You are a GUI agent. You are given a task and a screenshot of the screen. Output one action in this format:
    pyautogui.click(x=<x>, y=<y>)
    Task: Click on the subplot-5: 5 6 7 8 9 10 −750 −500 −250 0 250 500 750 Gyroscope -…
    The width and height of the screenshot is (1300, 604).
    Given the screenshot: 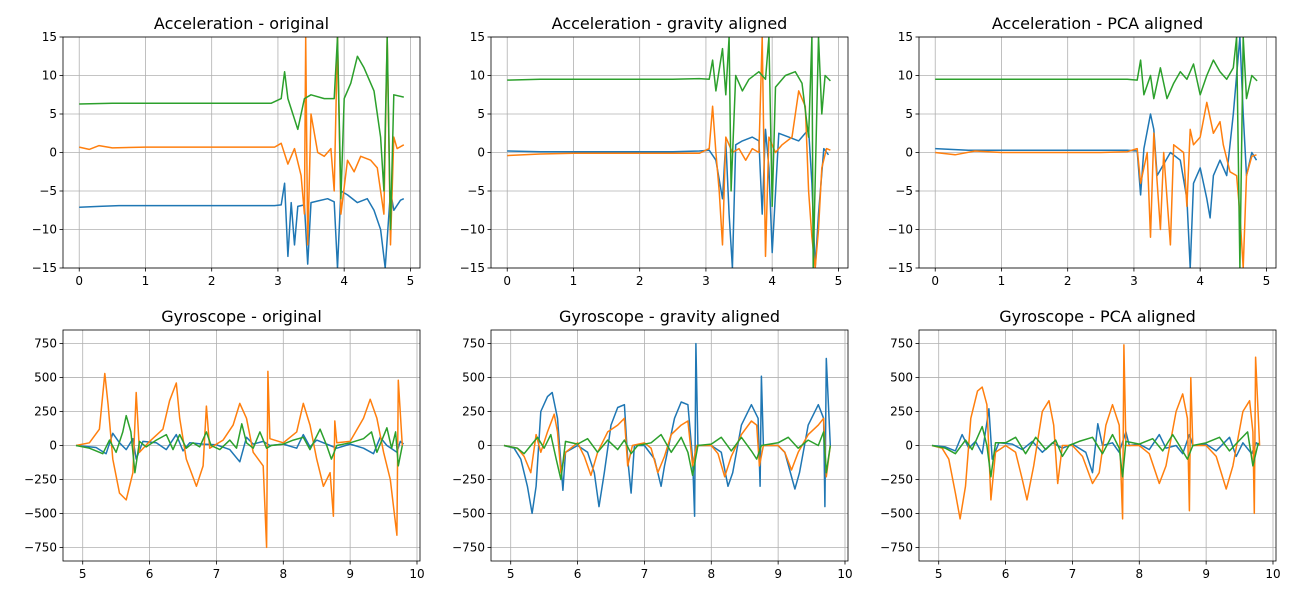 What is the action you would take?
    pyautogui.click(x=652, y=444)
    